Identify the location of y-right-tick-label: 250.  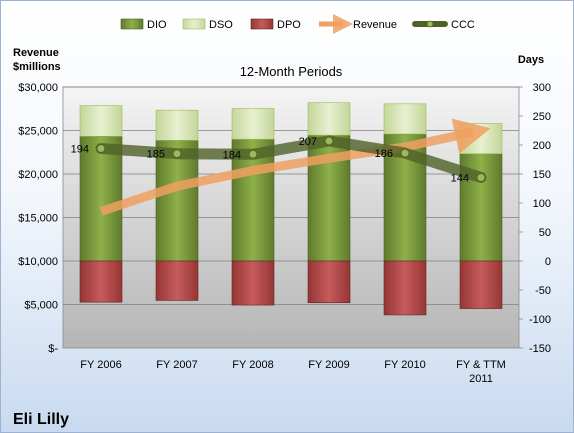
(542, 117).